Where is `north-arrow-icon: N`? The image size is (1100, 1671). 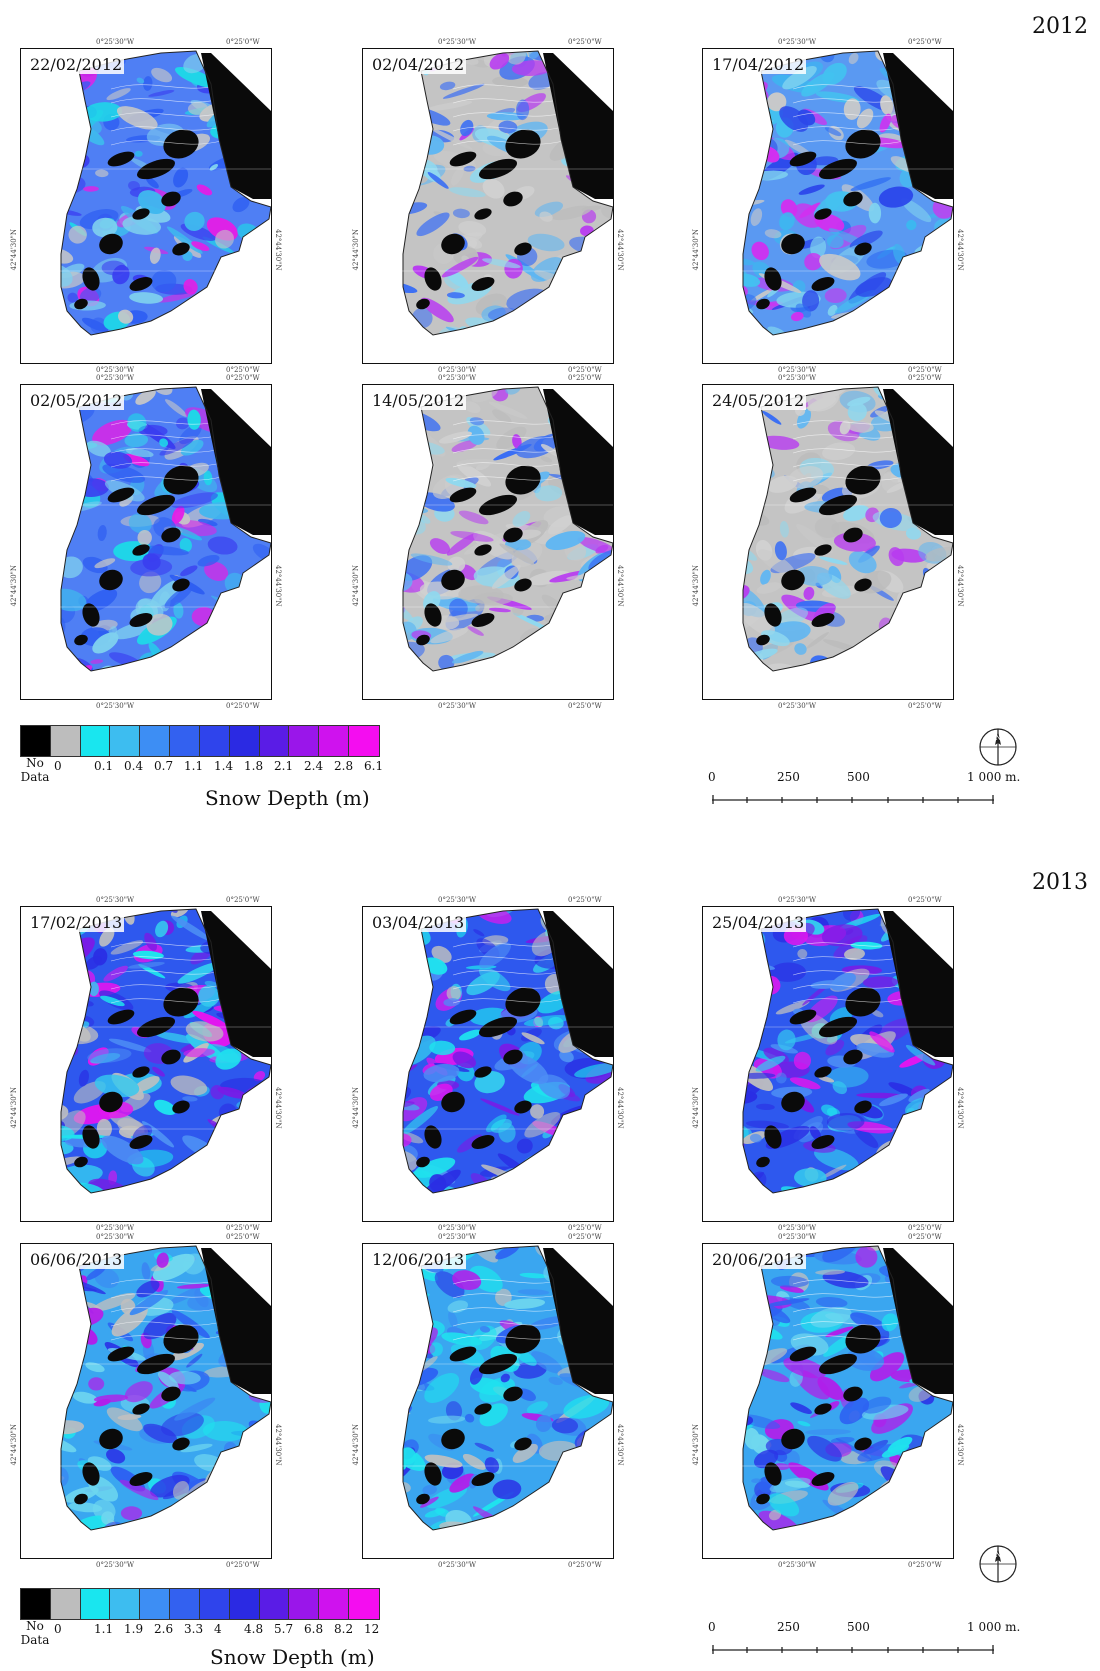
north-arrow-icon: N is located at coordinates (998, 1564).